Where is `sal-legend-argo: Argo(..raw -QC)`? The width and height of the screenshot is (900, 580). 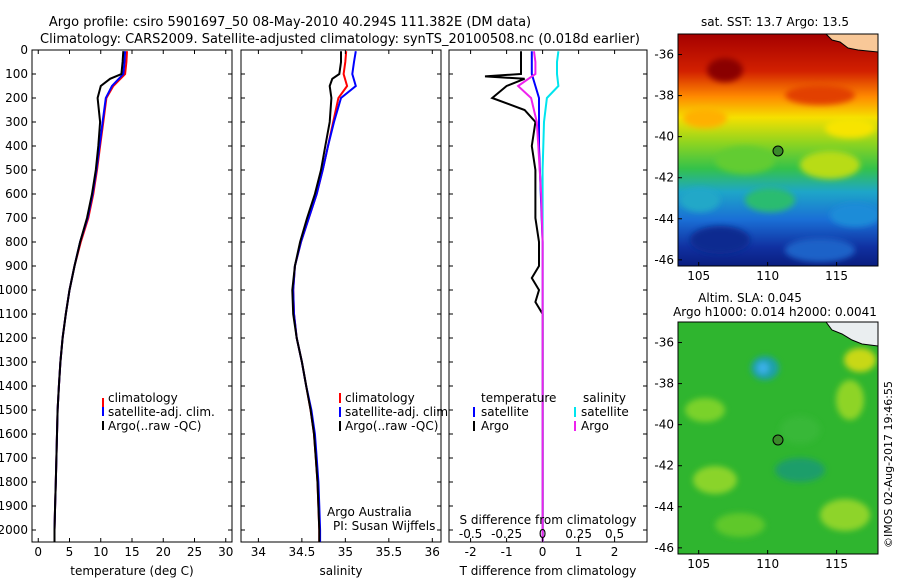 sal-legend-argo: Argo(..raw -QC) is located at coordinates (391, 426).